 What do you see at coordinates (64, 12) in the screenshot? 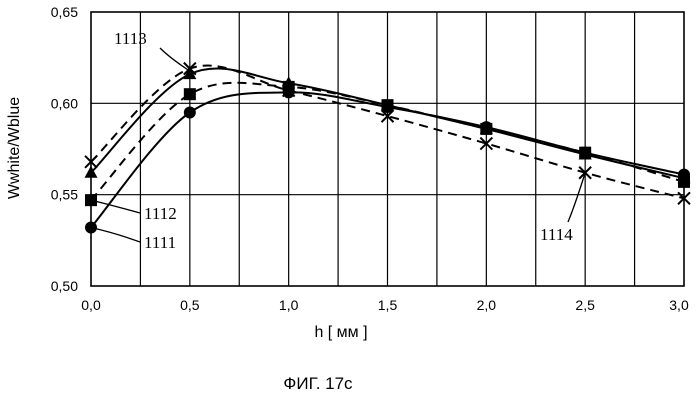
I see `y-tick-label: 0,65` at bounding box center [64, 12].